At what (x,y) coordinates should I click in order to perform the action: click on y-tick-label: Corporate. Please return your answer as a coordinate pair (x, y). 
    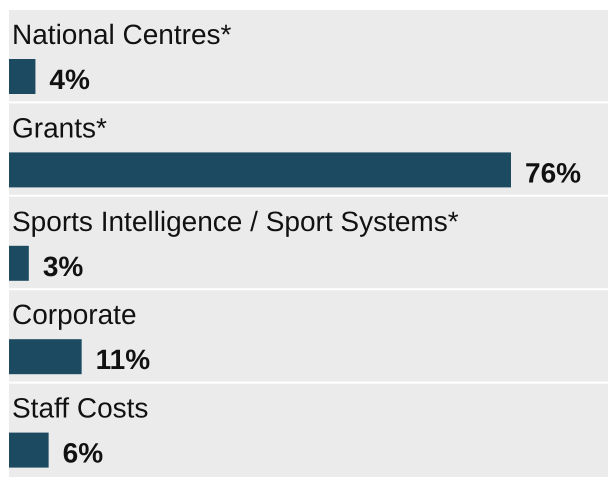
    Looking at the image, I should click on (74, 314).